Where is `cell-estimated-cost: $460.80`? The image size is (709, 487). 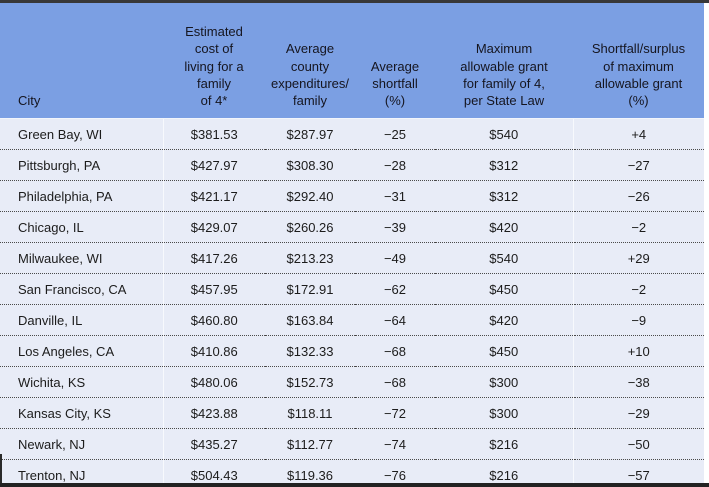 cell-estimated-cost: $460.80 is located at coordinates (213, 320).